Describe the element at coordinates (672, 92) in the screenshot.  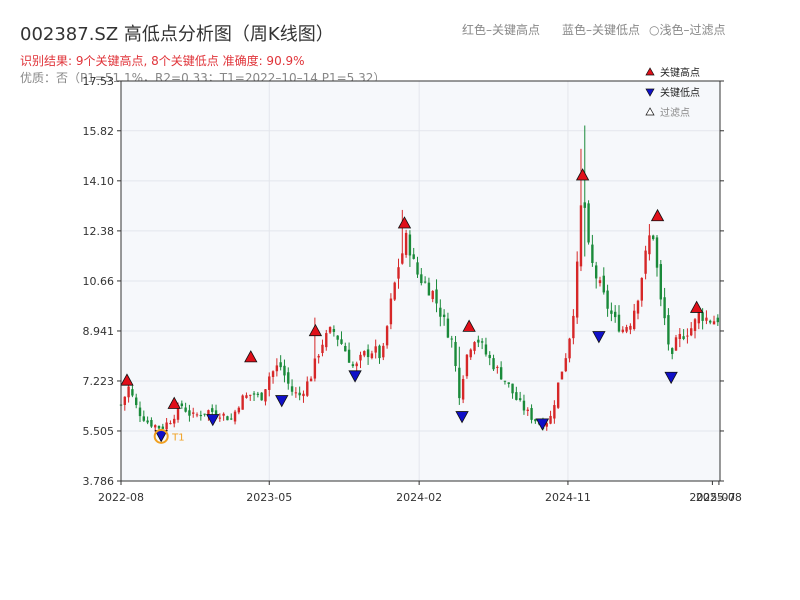
I see `legend-low: 关键低点` at that location.